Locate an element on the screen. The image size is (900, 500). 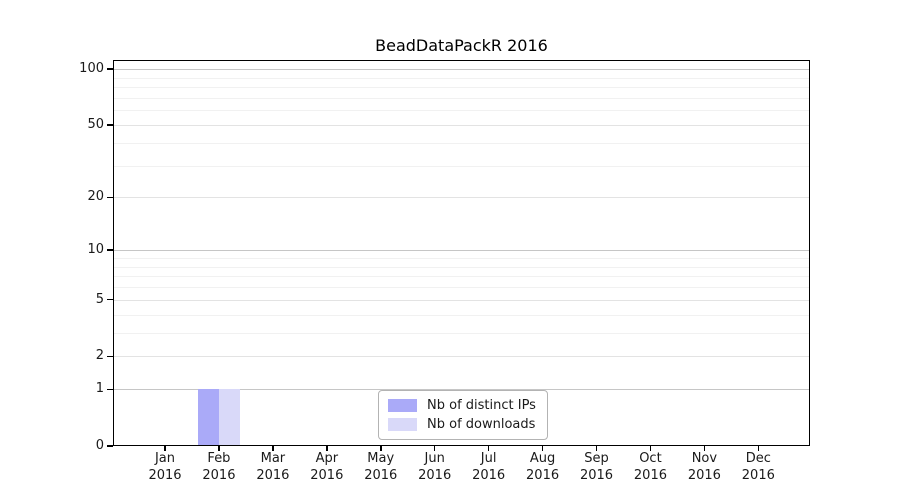
y-tick-label: 10 is located at coordinates (95, 250).